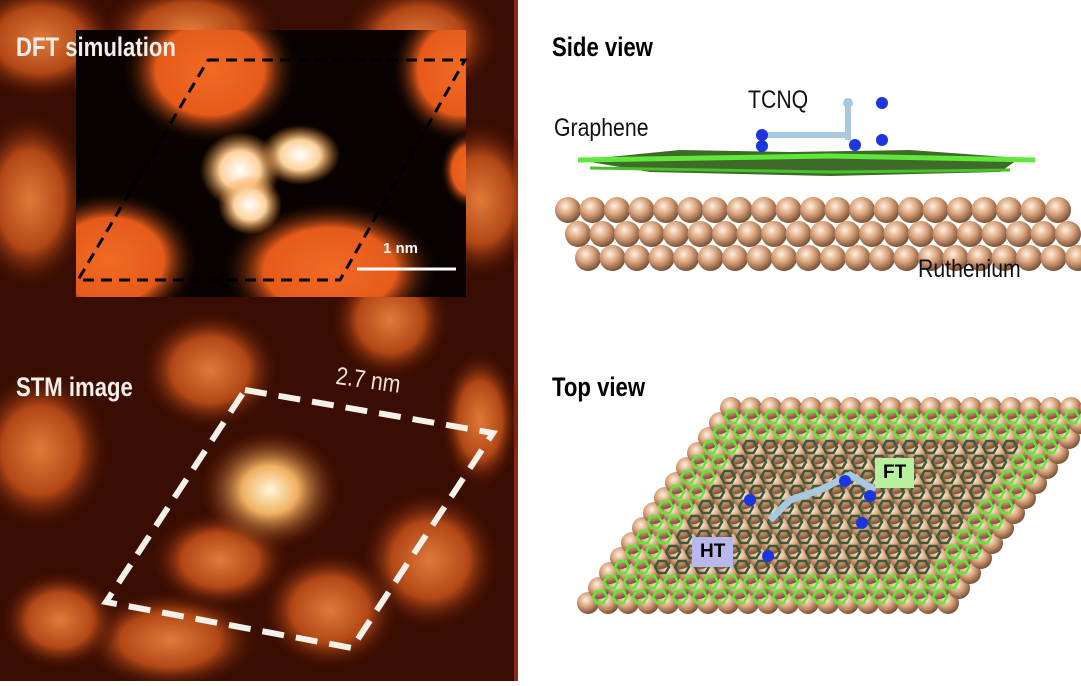  Describe the element at coordinates (822, 124) in the screenshot. I see `tcnq-molecule-side` at that location.